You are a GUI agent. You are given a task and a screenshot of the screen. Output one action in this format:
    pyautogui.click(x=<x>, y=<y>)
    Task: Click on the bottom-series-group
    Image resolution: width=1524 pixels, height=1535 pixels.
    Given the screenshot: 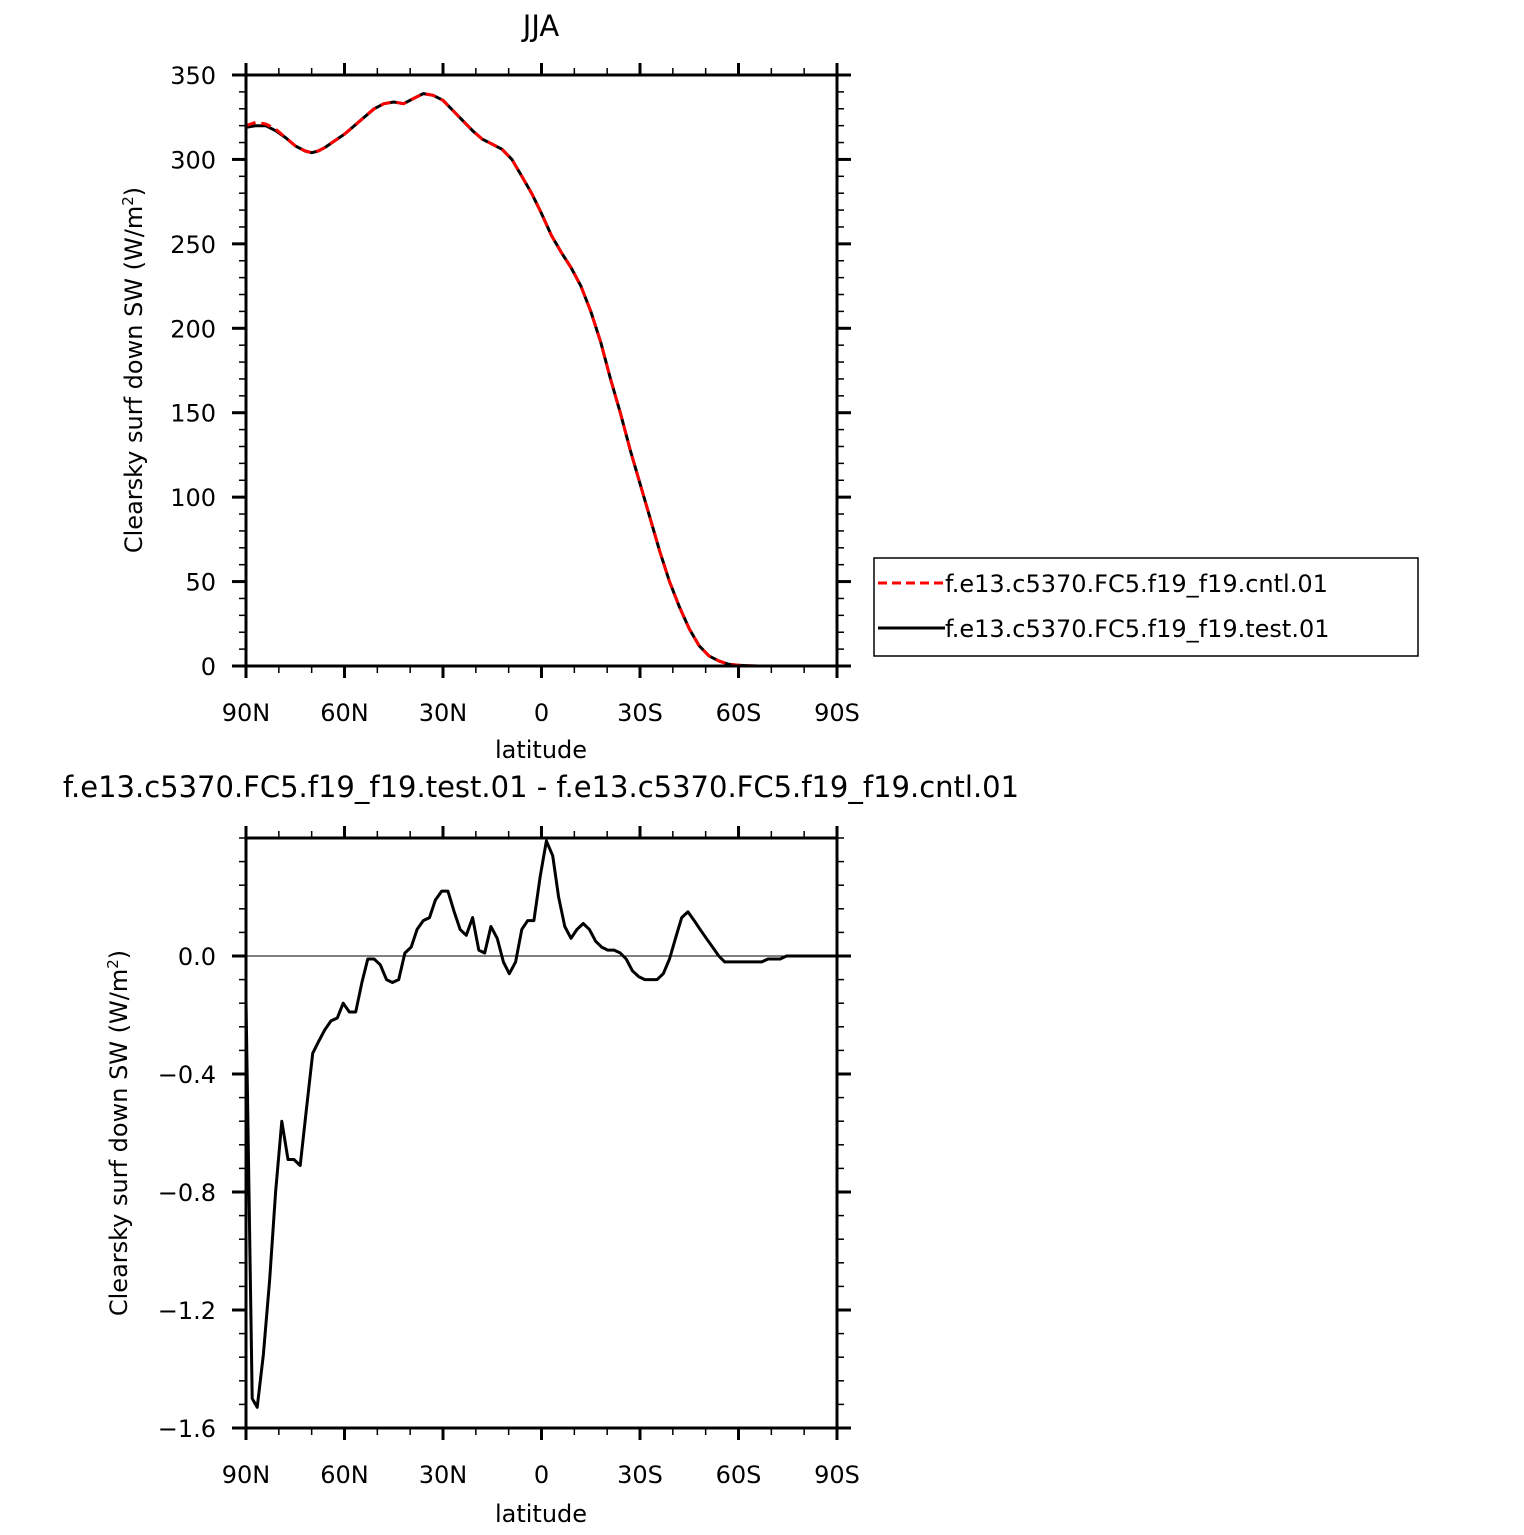 What is the action you would take?
    pyautogui.click(x=547, y=1124)
    